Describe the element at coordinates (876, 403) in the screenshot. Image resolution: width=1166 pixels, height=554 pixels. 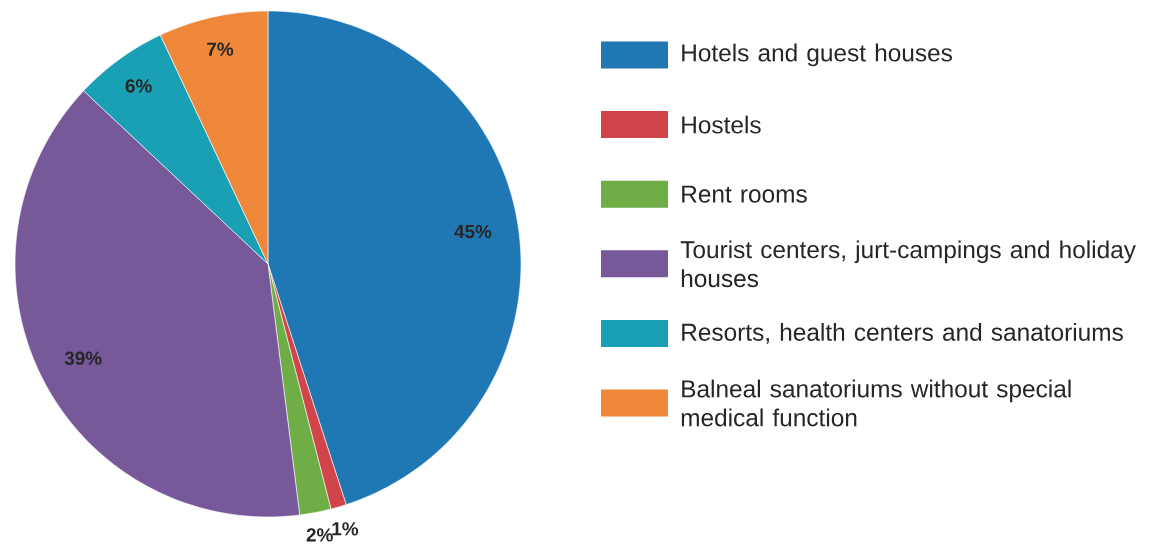
I see `legend-label: Balneal sanatoriums without special medical function` at that location.